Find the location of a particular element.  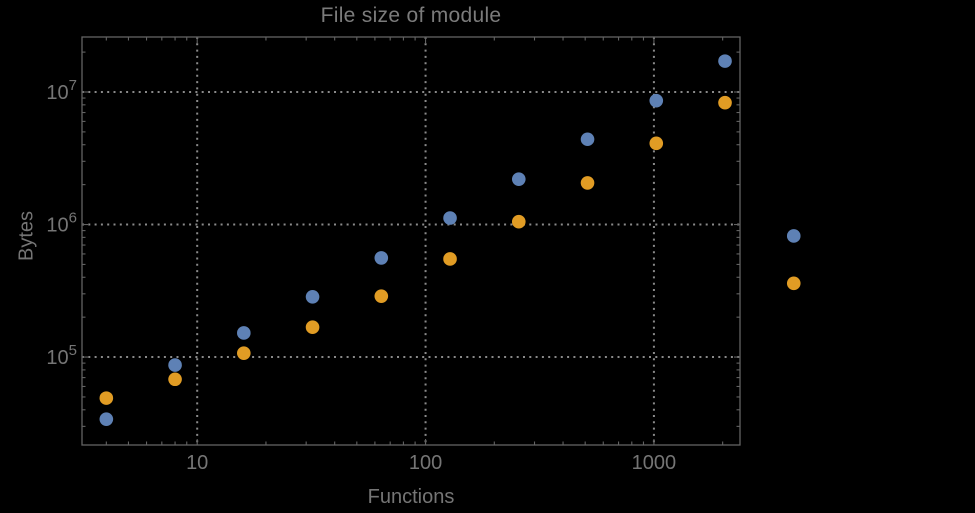

y-tick-label: 10⁶ is located at coordinates (61, 223).